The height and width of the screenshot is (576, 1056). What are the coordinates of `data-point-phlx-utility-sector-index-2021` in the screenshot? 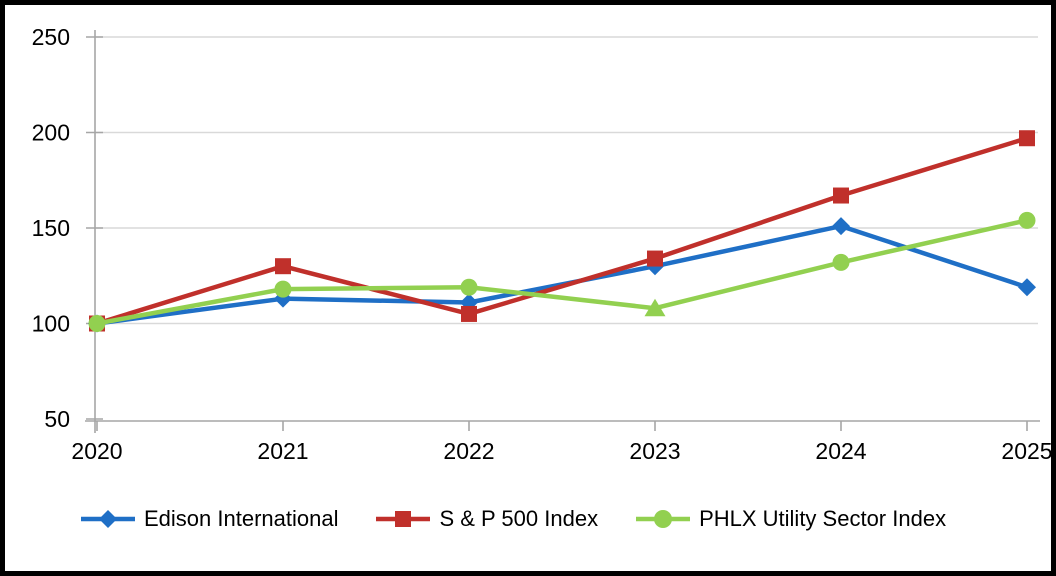 It's located at (283, 289).